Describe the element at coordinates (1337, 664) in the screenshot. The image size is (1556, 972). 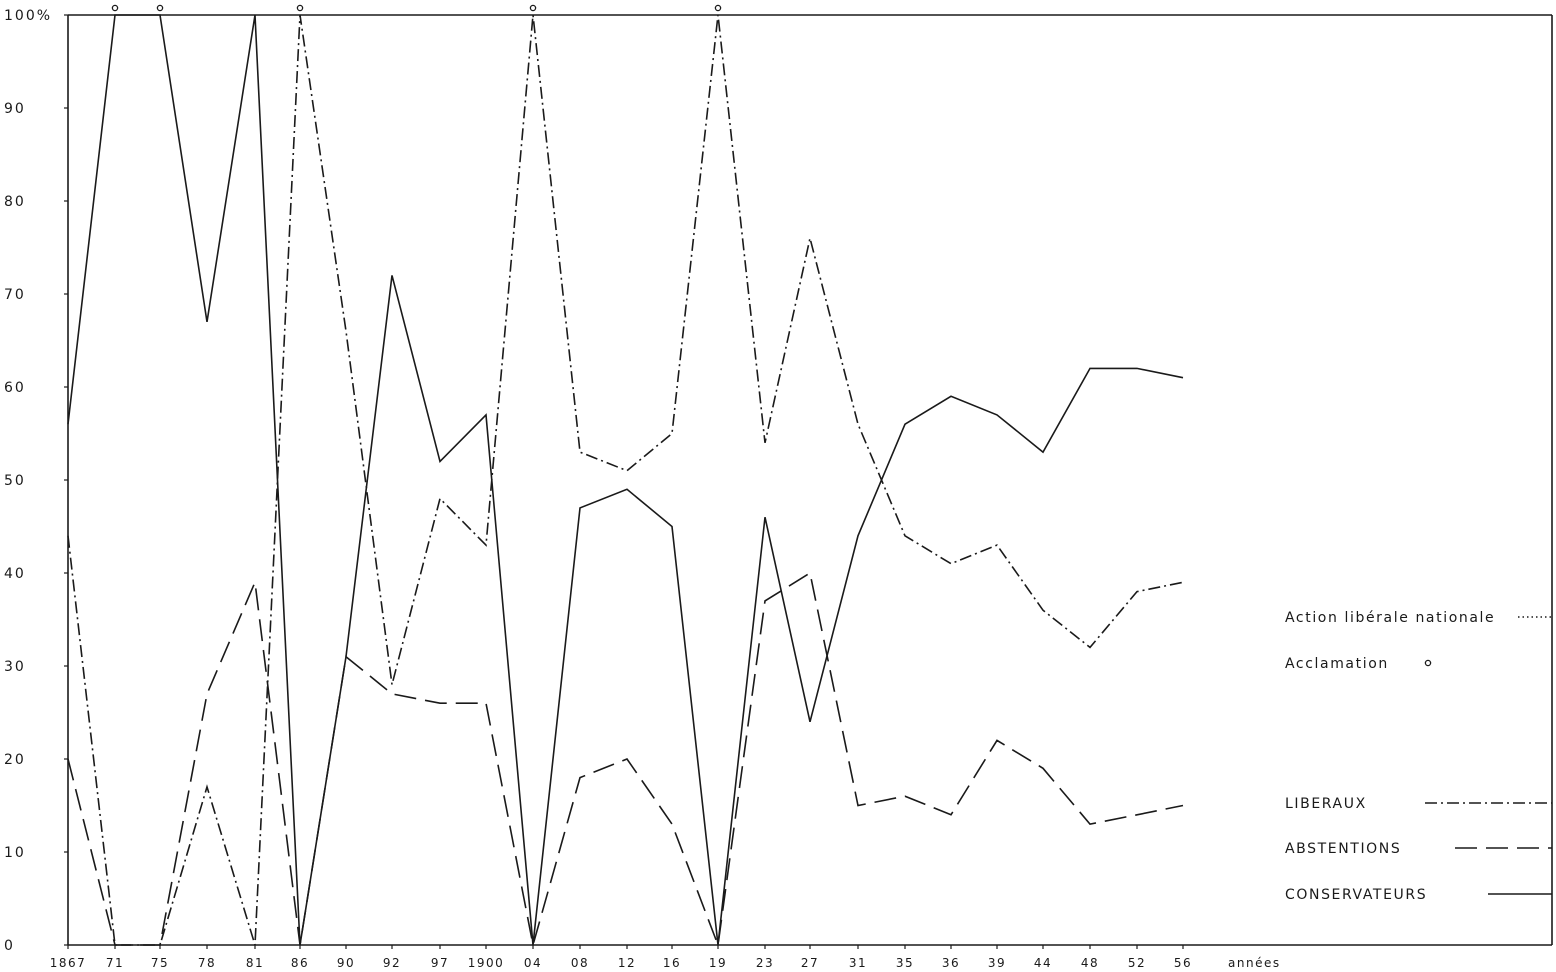
I see `legend-label-acclamation: Acclamation` at that location.